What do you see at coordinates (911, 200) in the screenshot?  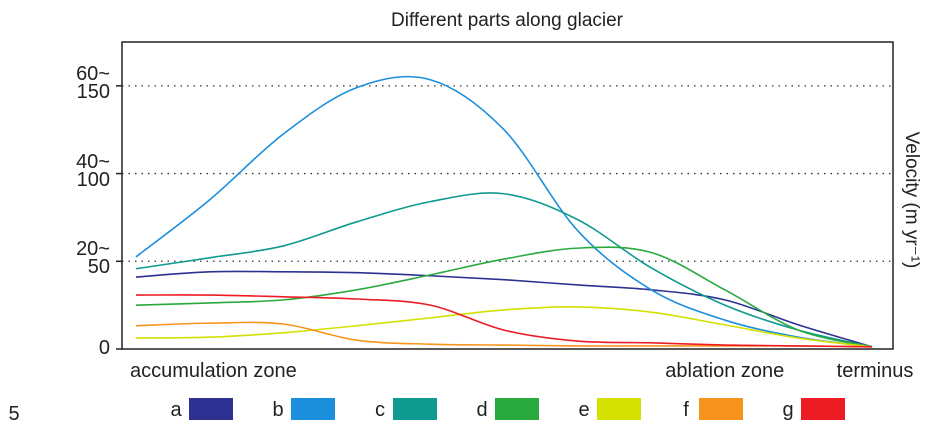 I see `y2-axis-label: Velocity (m yr⁻¹)` at bounding box center [911, 200].